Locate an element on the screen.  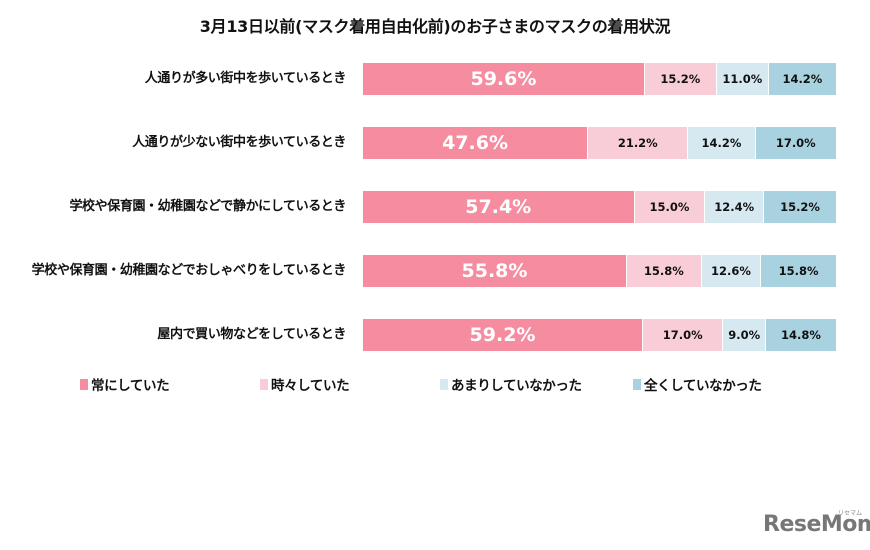
bar-segment-rarely: 14.2% is located at coordinates (722, 143).